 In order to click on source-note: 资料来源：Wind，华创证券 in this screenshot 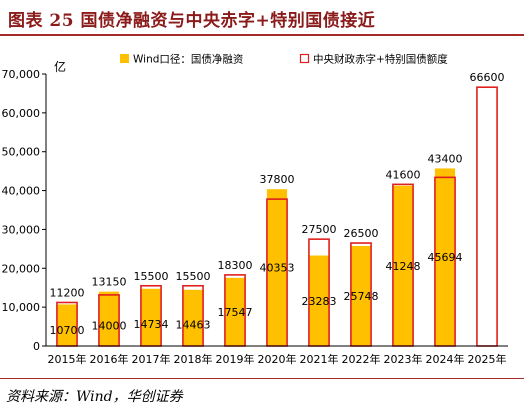, I will do `click(94, 397)`.